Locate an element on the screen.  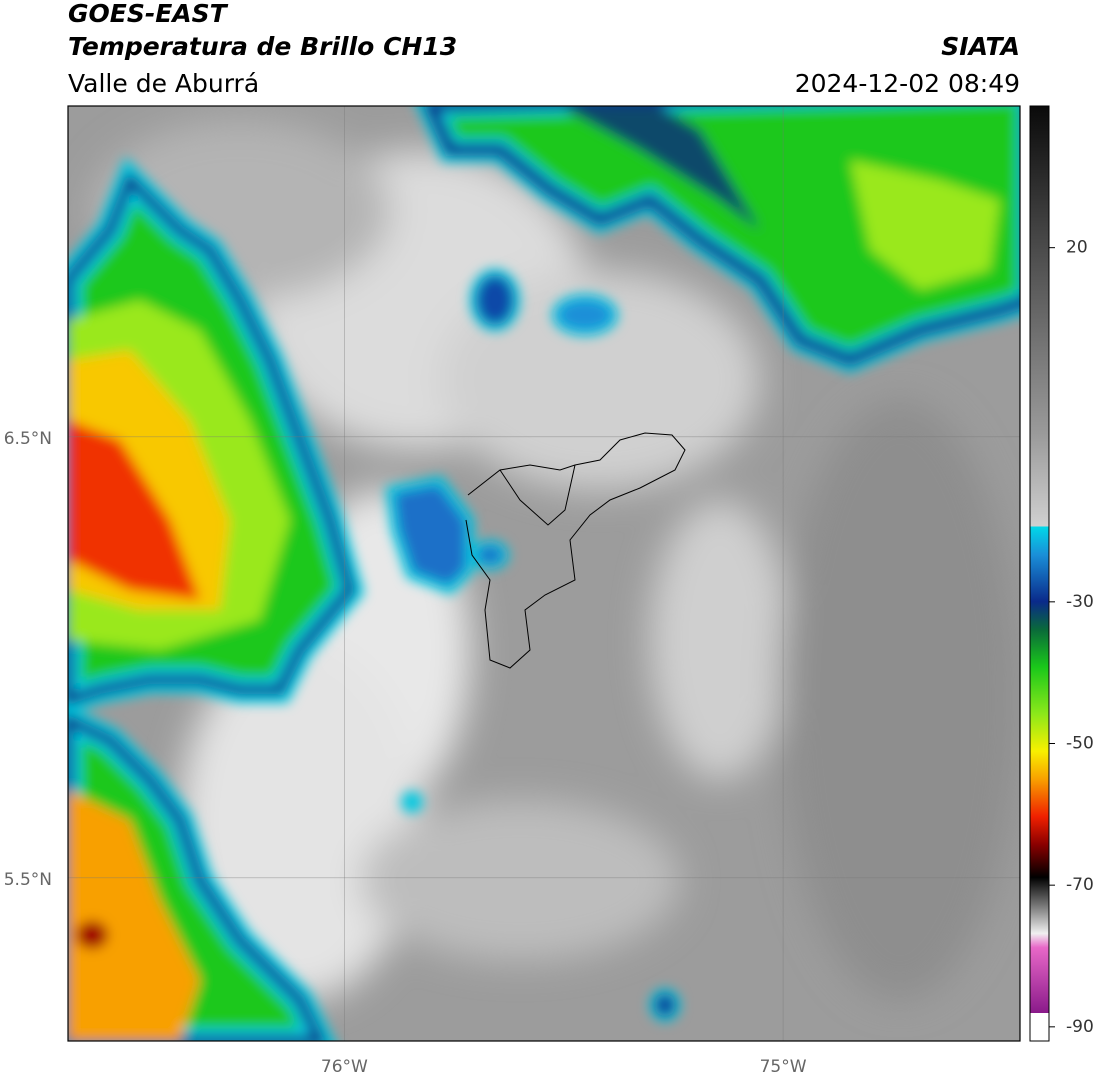
municipal-boundaries is located at coordinates (537, 495).